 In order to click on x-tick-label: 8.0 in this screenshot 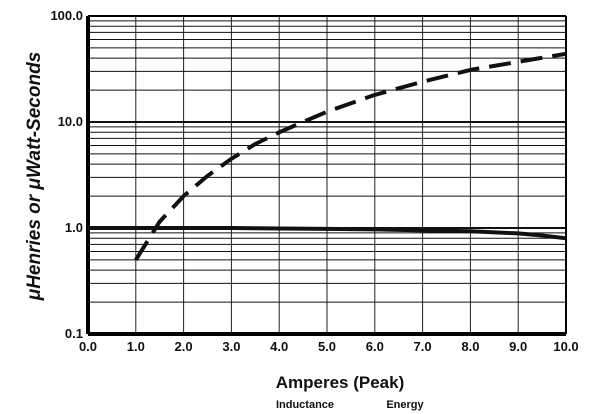, I will do `click(470, 346)`.